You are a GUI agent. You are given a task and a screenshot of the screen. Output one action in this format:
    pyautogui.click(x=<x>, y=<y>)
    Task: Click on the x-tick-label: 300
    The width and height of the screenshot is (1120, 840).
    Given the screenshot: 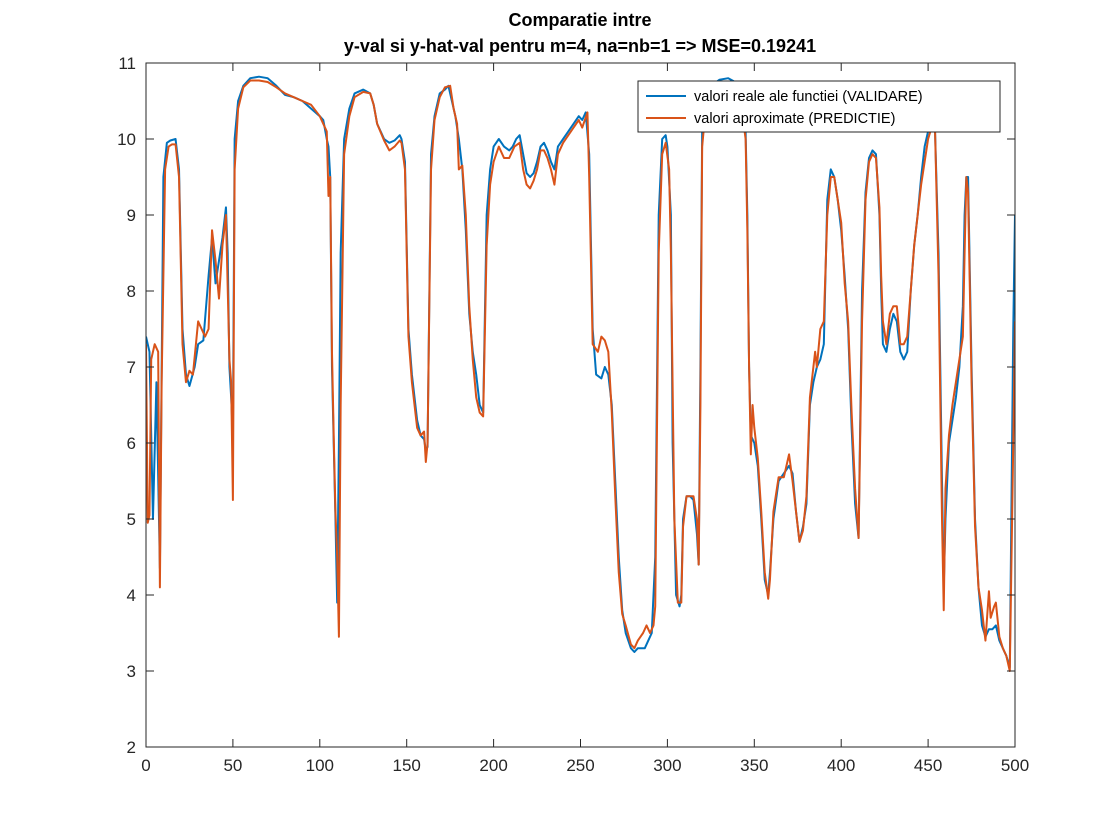 What is the action you would take?
    pyautogui.click(x=667, y=765)
    